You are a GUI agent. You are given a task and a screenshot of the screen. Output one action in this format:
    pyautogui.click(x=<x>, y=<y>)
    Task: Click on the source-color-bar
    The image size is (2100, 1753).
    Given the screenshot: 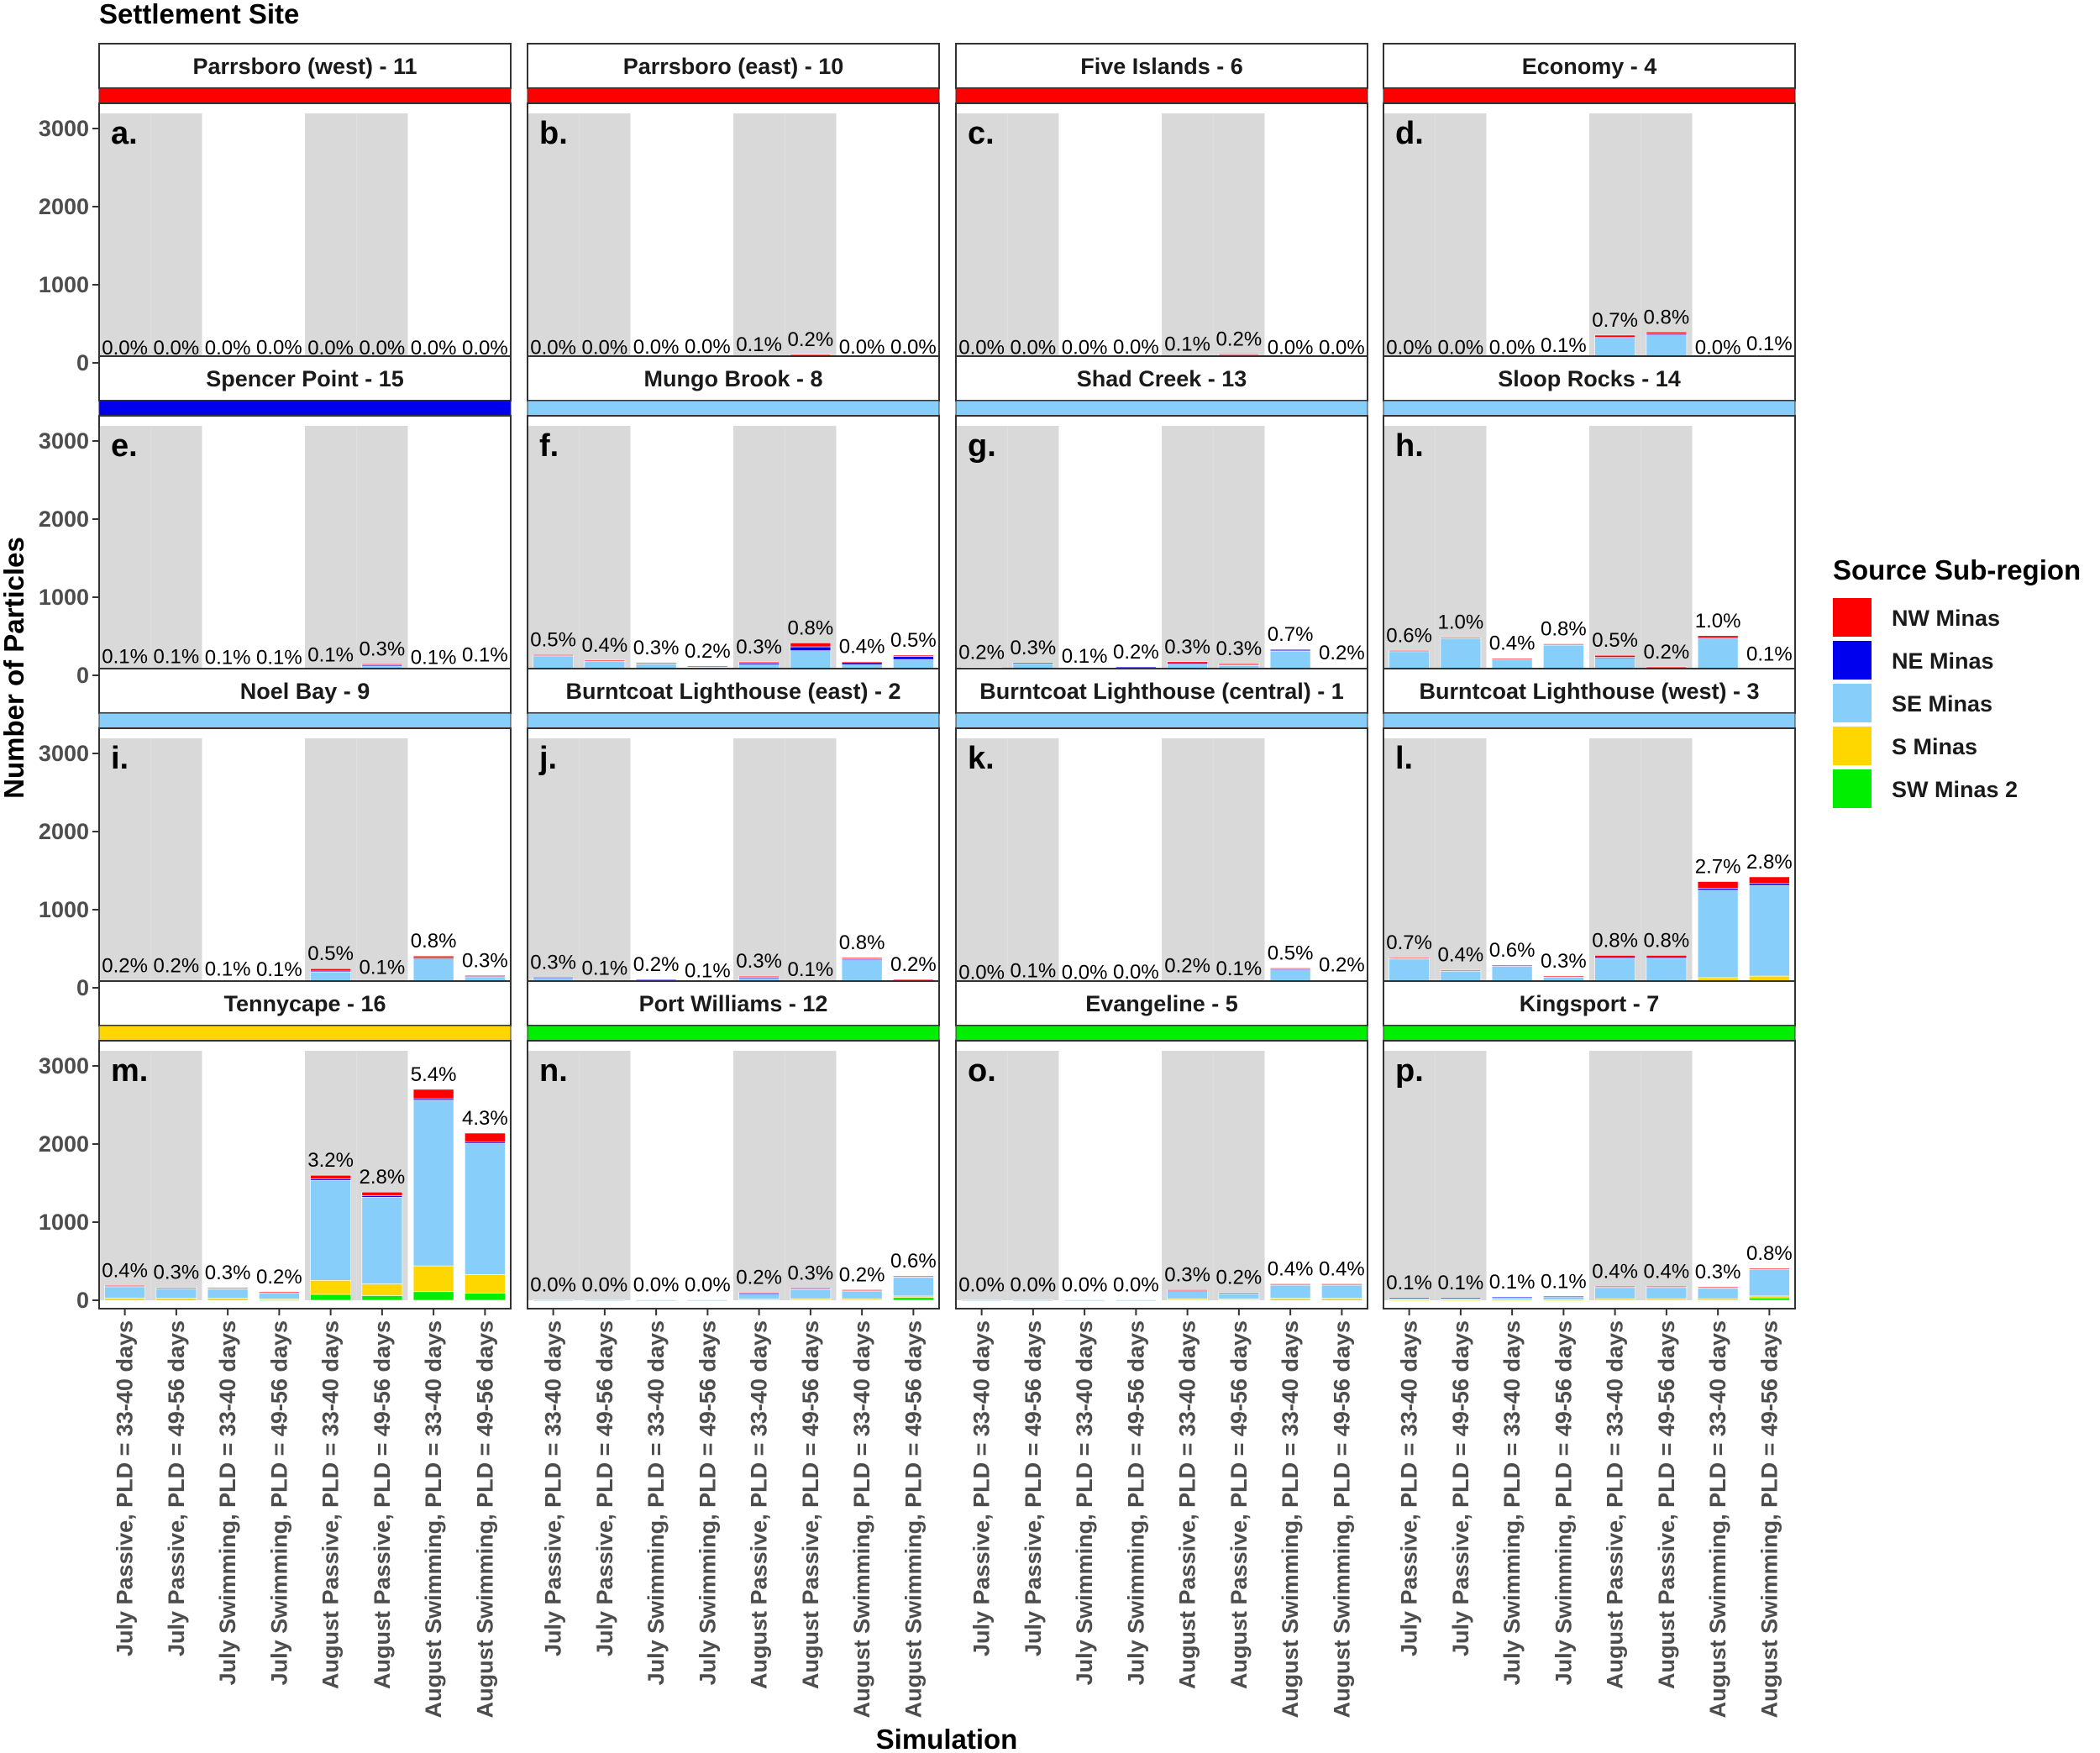 What is the action you would take?
    pyautogui.click(x=305, y=1033)
    